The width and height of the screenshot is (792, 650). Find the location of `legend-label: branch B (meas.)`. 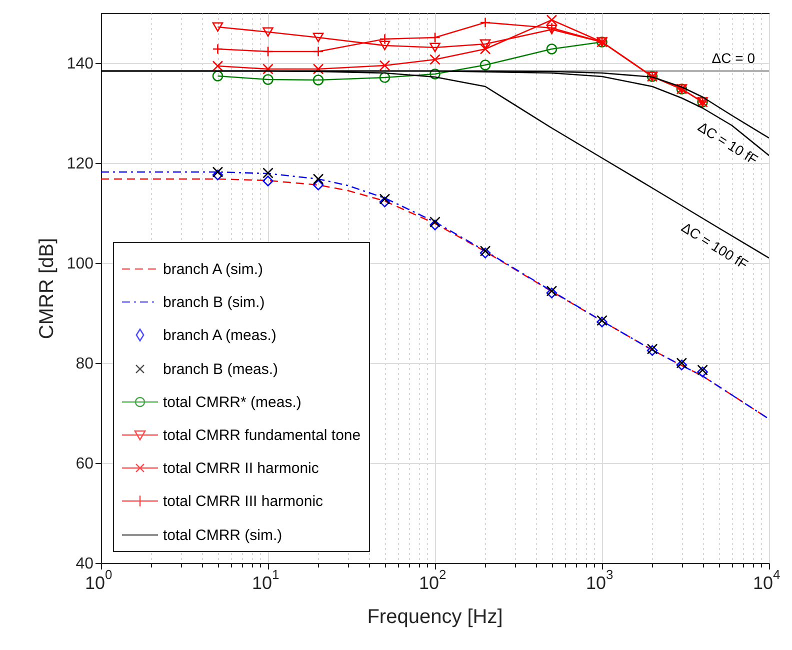

legend-label: branch B (meas.) is located at coordinates (220, 369).